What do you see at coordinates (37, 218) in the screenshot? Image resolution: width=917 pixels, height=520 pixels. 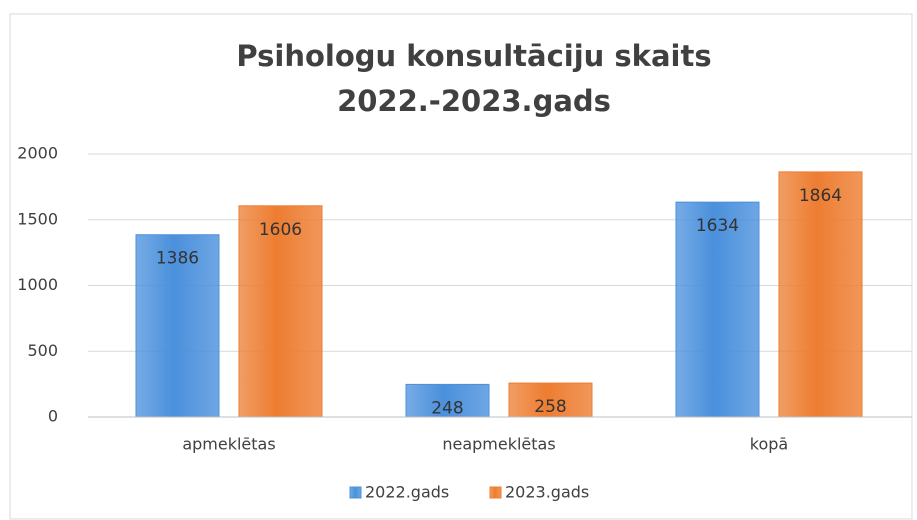 I see `y-tick-label: 1500` at bounding box center [37, 218].